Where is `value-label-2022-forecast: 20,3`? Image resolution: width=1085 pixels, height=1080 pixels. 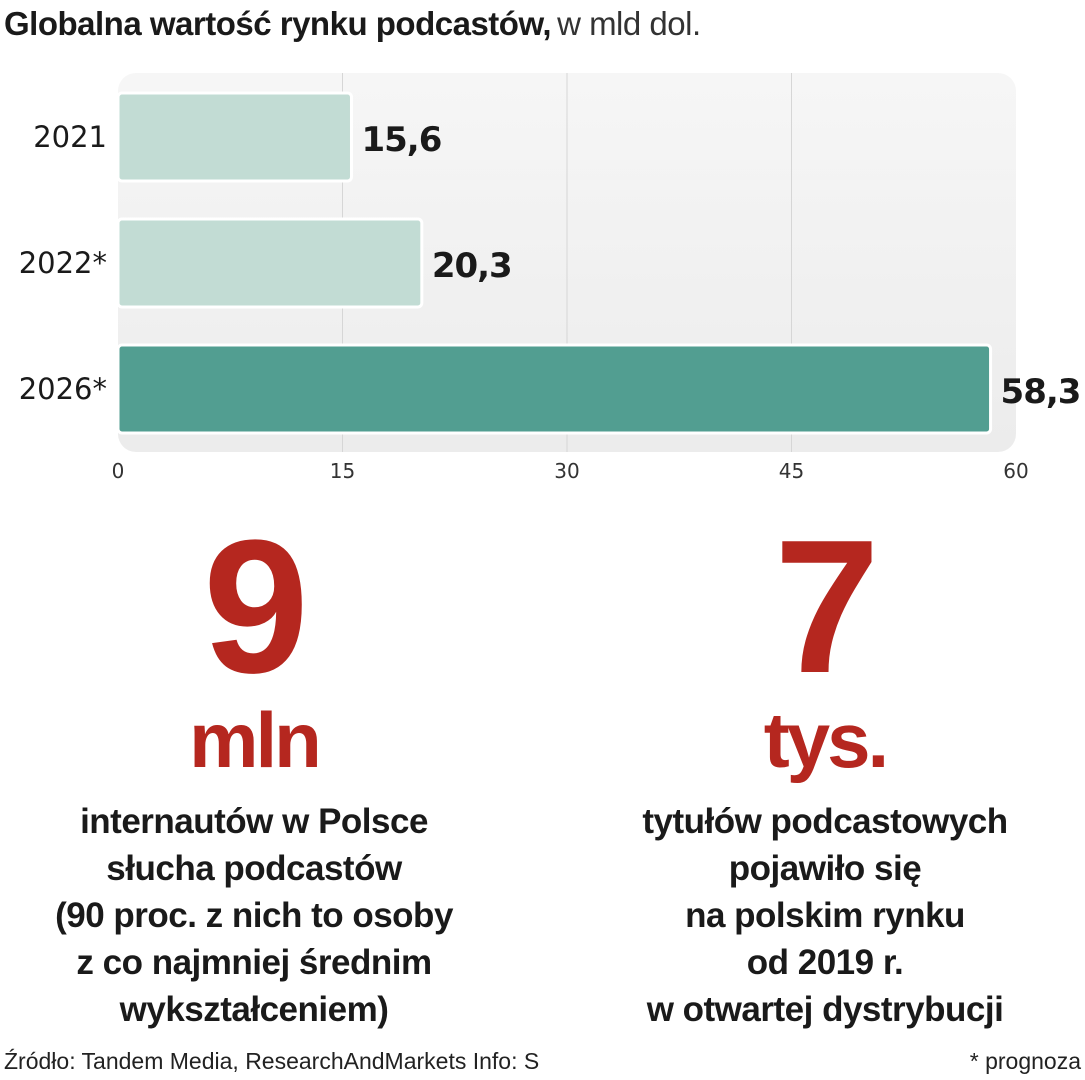
value-label-2022-forecast: 20,3 is located at coordinates (472, 266).